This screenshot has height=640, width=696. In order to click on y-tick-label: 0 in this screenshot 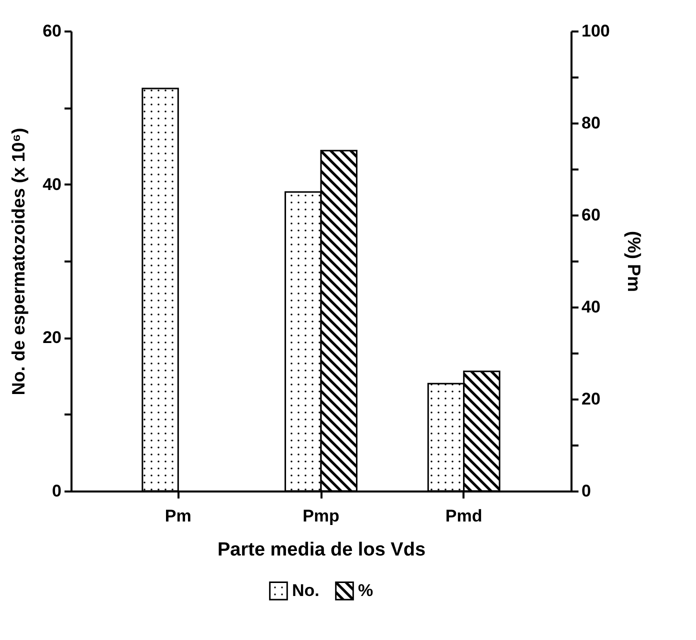, I will do `click(57, 491)`.